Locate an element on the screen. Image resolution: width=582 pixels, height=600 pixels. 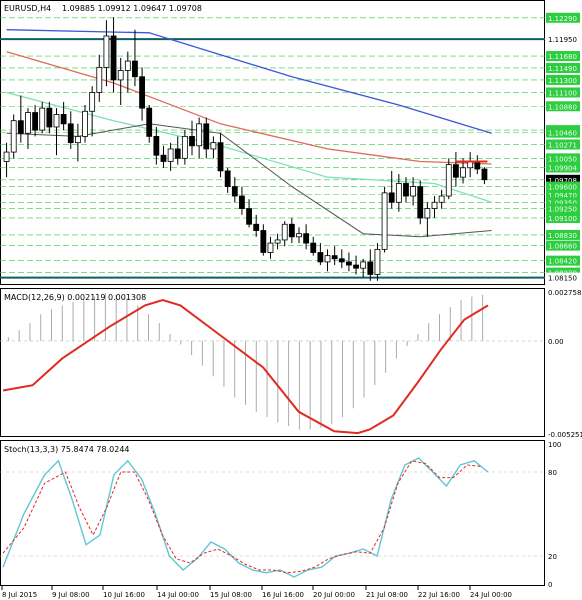
price-tick-label: 1.09600 is located at coordinates (562, 188).